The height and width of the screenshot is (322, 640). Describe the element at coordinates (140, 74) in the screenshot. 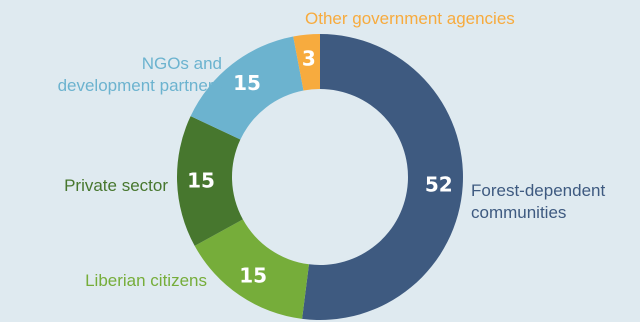

I see `category-label-ngos-and-development-partners: NGOs and development partners` at that location.